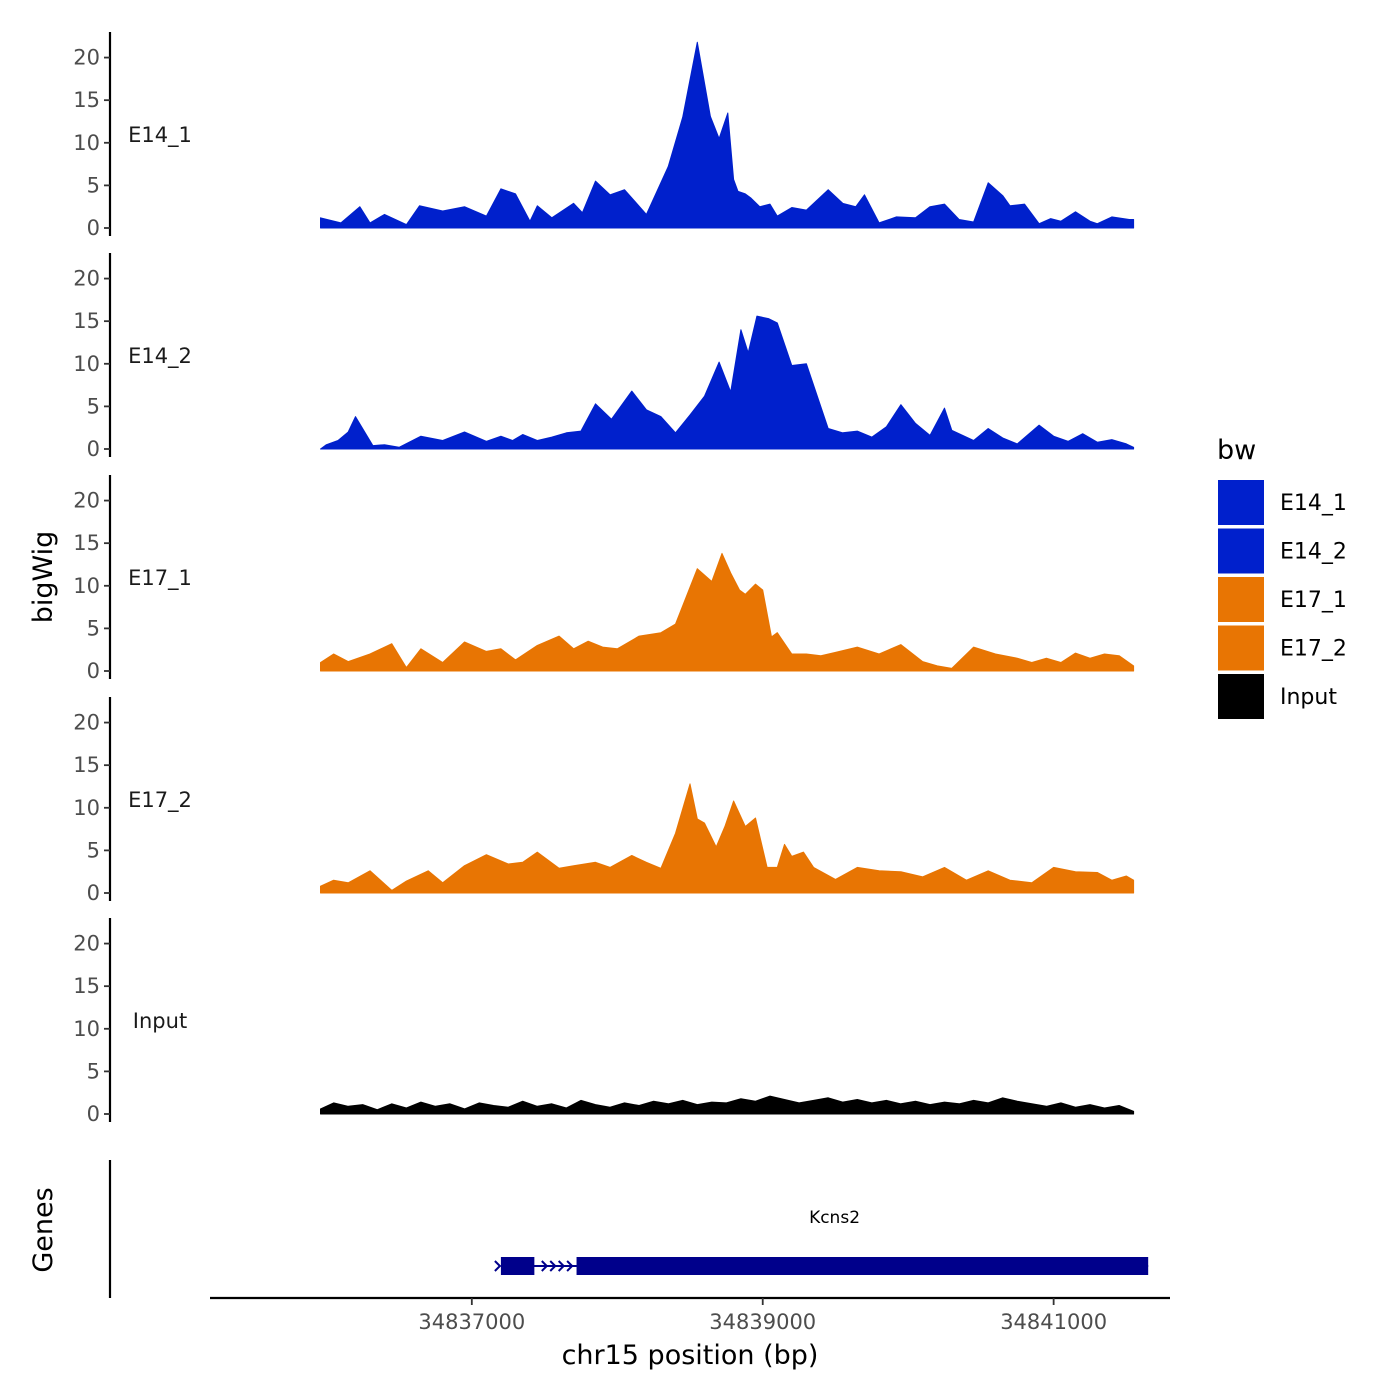 This screenshot has width=1400, height=1400. Describe the element at coordinates (160, 1021) in the screenshot. I see `track-label: Input` at that location.